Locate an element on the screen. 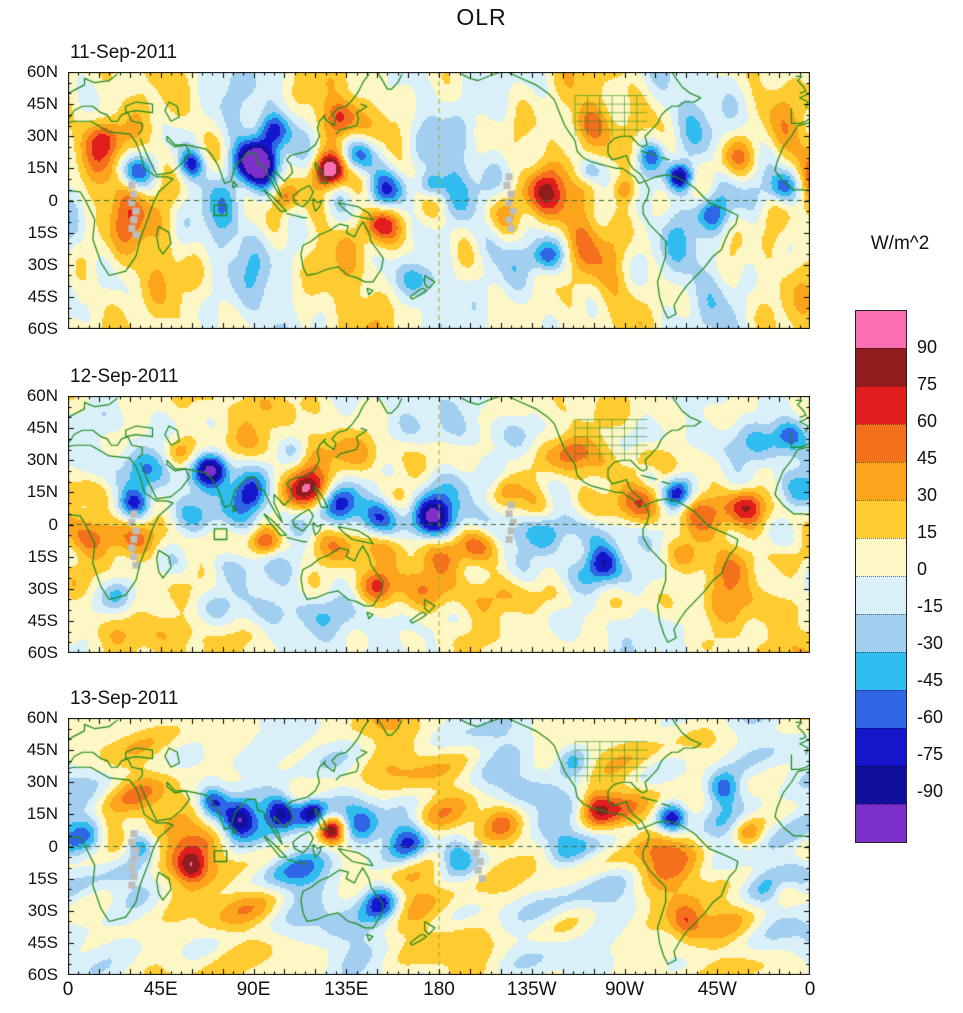  panel-date-2: 12-Sep-2011 is located at coordinates (124, 376).